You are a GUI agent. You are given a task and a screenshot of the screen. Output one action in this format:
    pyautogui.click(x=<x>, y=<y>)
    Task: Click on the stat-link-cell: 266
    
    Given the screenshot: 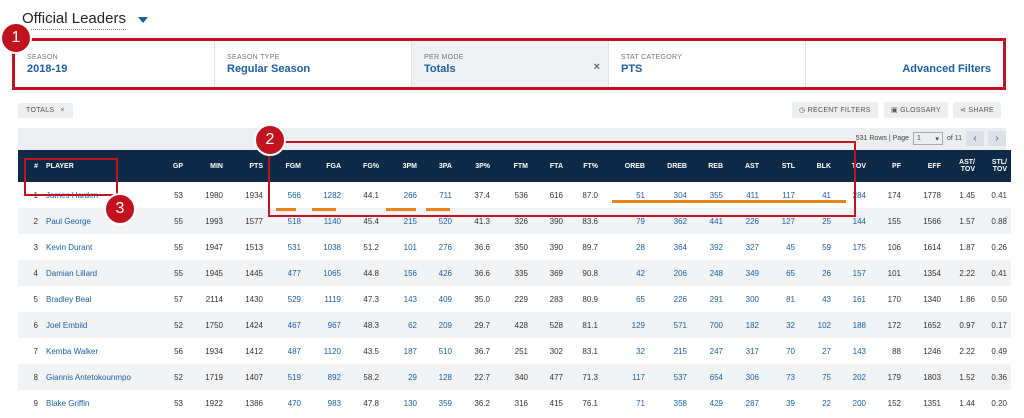 What is the action you would take?
    pyautogui.click(x=410, y=195)
    